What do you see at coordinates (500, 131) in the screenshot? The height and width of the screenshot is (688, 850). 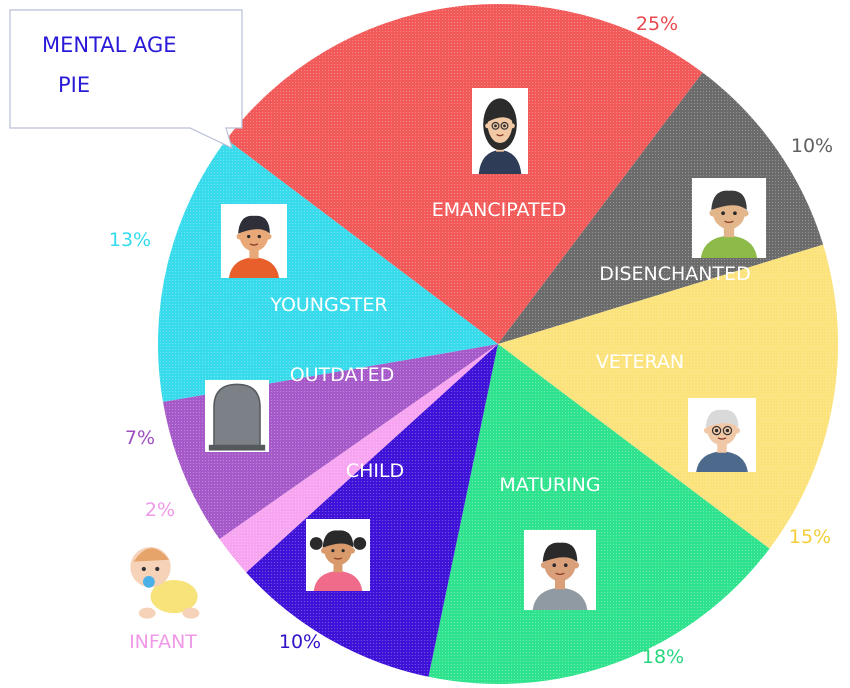 I see `woman-glasses-avatar-icon` at bounding box center [500, 131].